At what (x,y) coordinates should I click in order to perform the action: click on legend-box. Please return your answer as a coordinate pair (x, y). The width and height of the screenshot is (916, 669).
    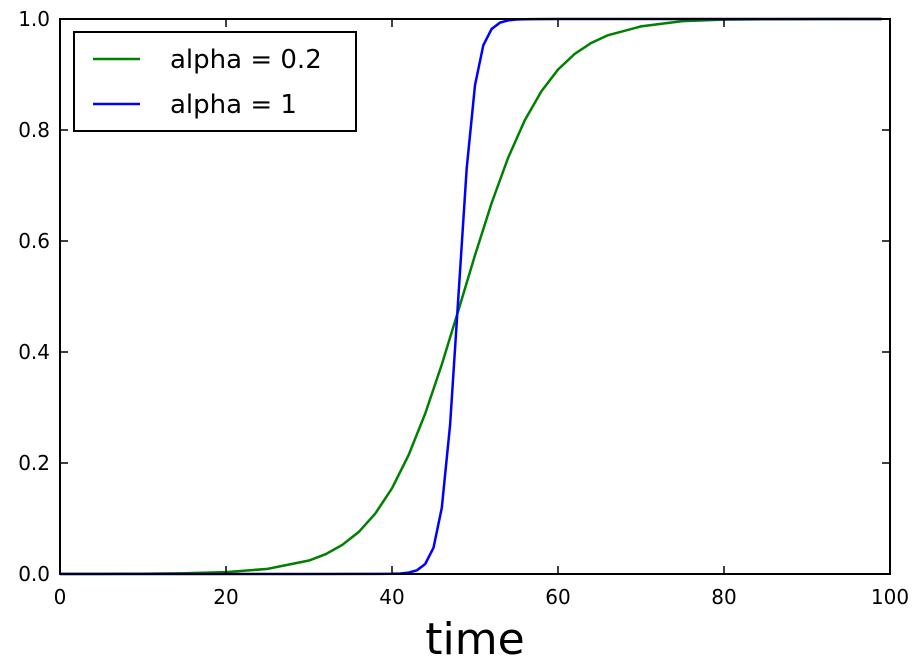
    Looking at the image, I should click on (215, 81).